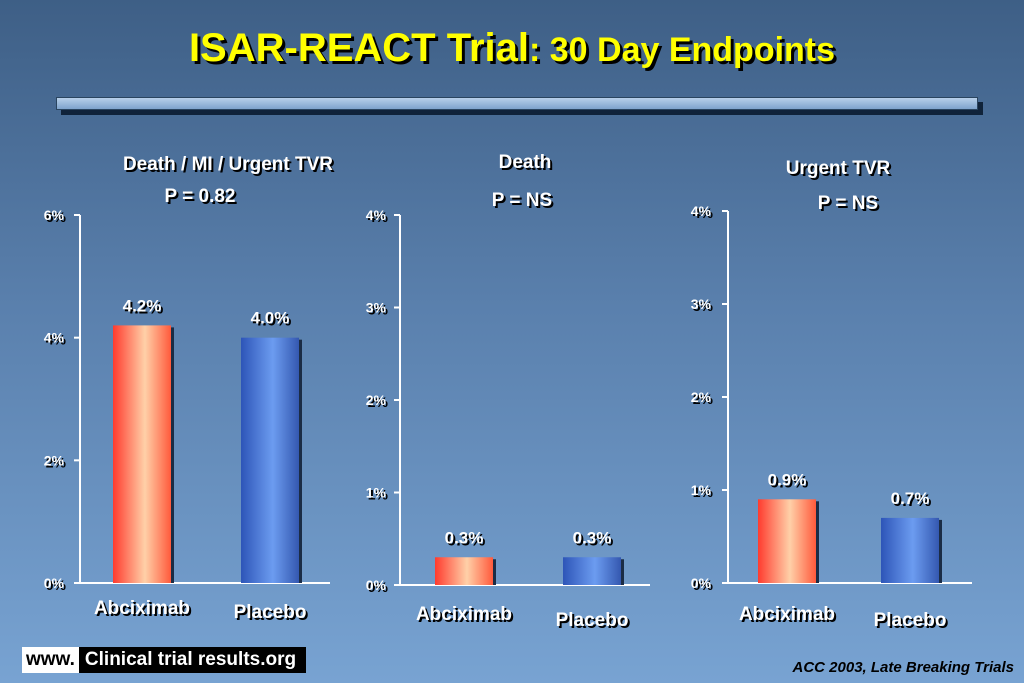 Image resolution: width=1024 pixels, height=683 pixels. Describe the element at coordinates (517, 103) in the screenshot. I see `title-underline-bar` at that location.